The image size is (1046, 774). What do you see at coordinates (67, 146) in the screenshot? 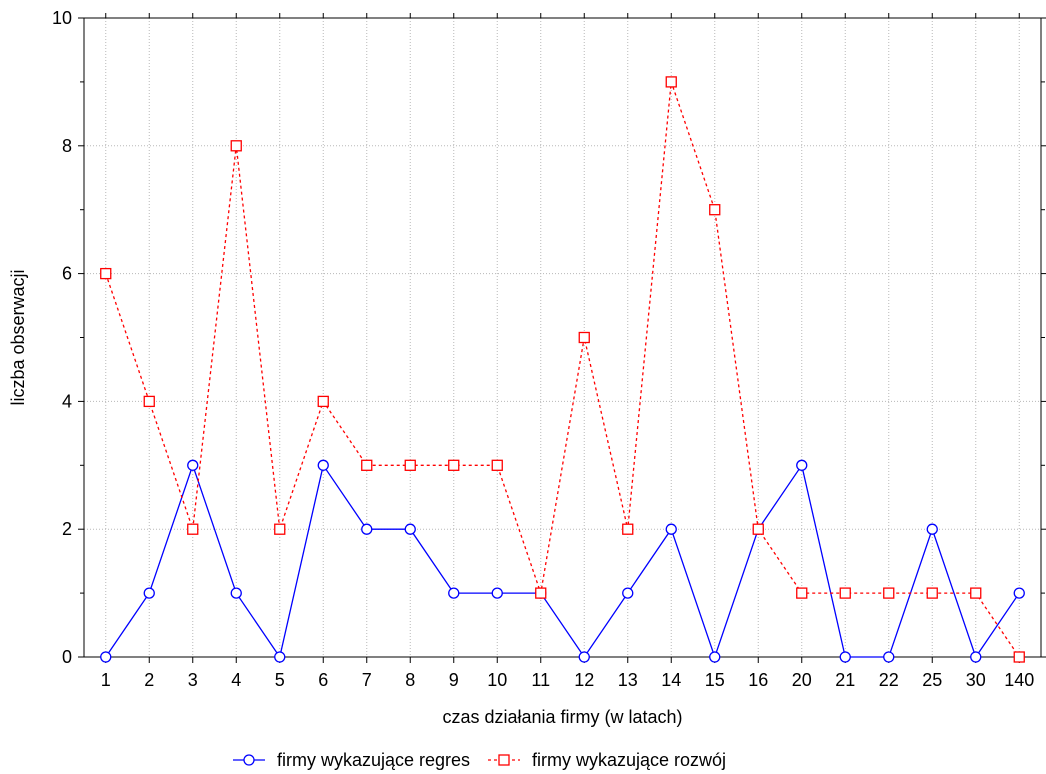
I see `y-tick-label: 8` at bounding box center [67, 146].